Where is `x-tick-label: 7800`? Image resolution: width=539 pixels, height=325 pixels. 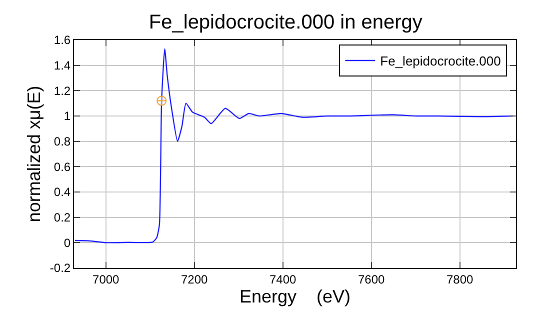 x-tick-label: 7800 is located at coordinates (460, 279).